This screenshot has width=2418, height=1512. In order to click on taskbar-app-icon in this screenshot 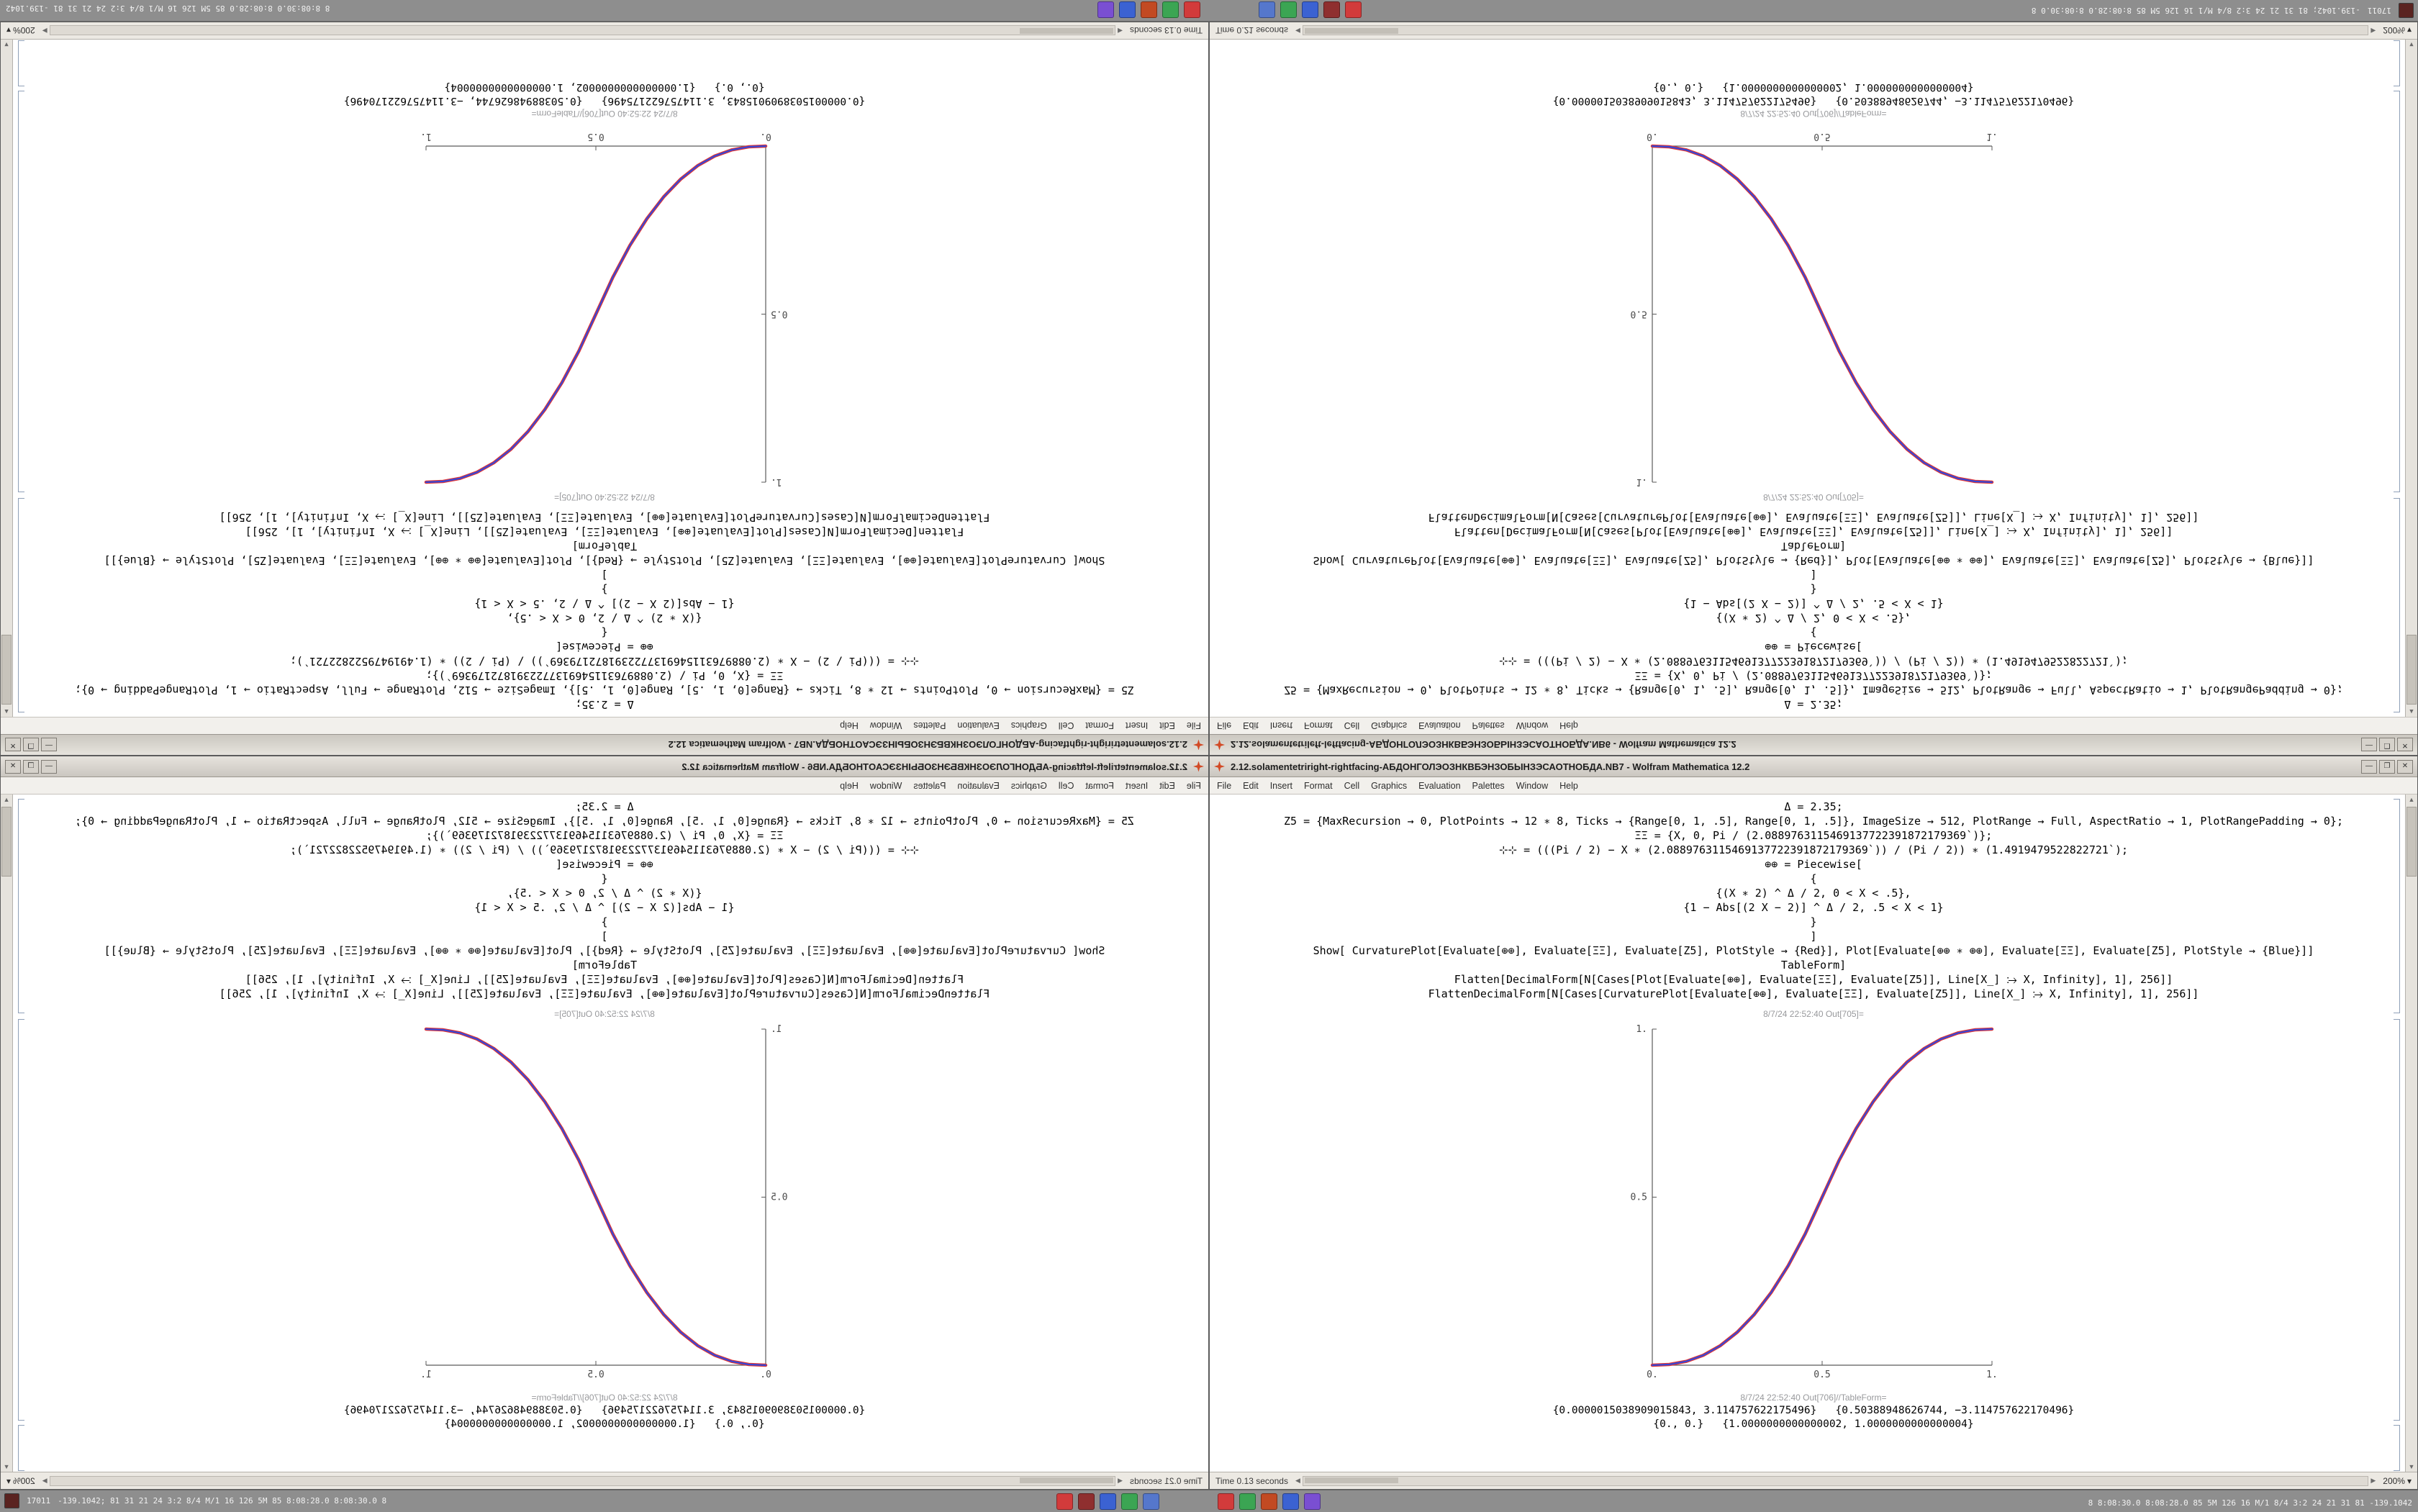, I will do `click(11, 1501)`.